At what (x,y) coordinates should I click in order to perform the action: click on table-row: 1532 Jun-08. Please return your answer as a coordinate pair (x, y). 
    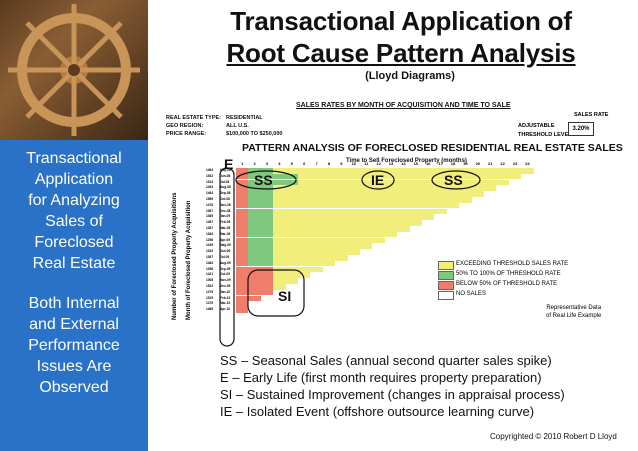
    Looking at the image, I should click on (371, 176).